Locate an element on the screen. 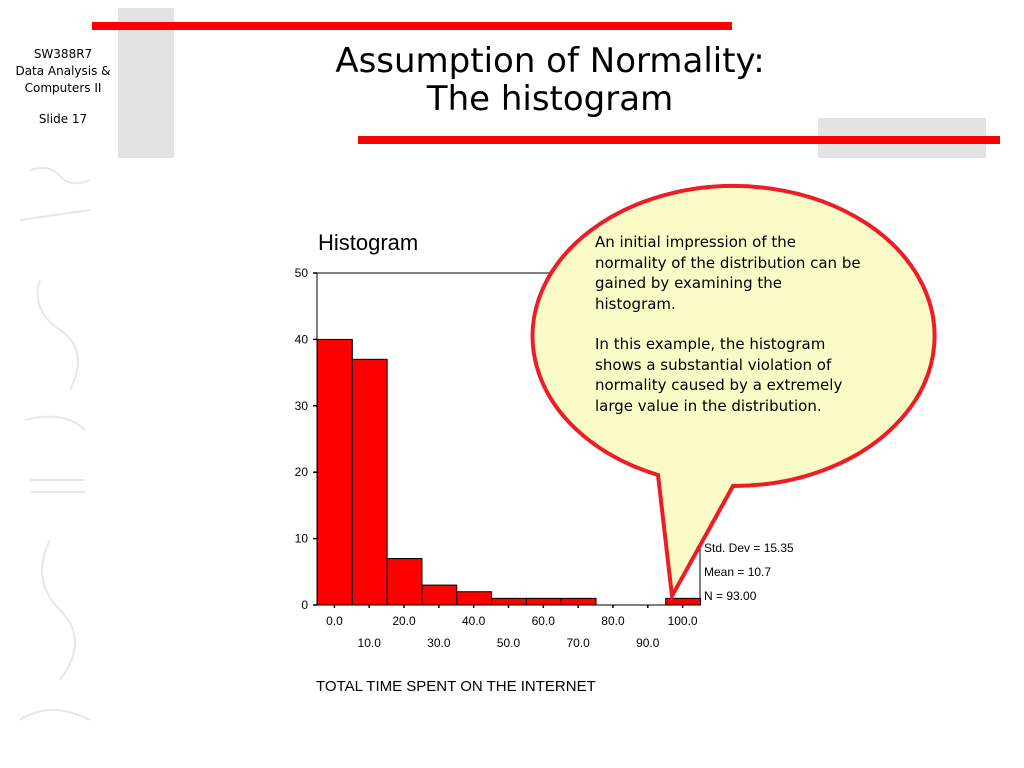 The height and width of the screenshot is (768, 1024). x-tick-label: 10.0 is located at coordinates (370, 643).